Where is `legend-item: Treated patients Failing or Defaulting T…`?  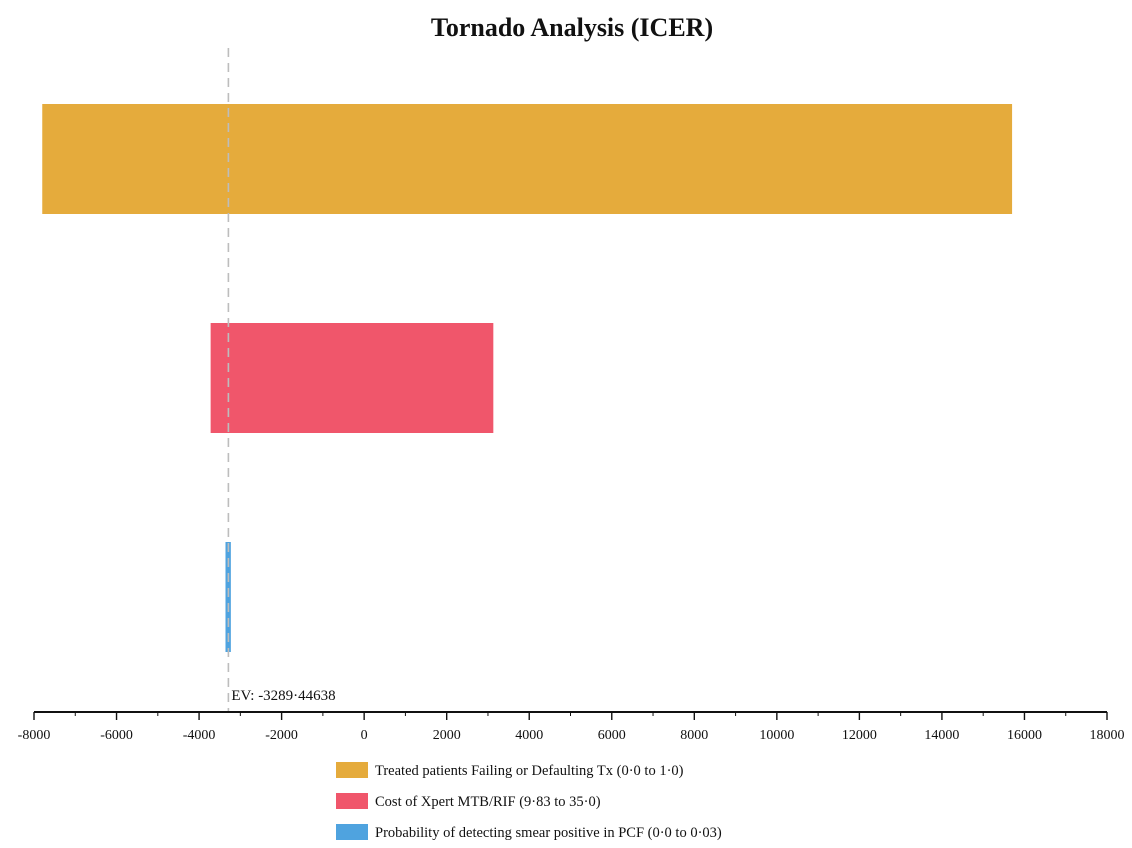
legend-item: Treated patients Failing or Defaulting T… is located at coordinates (510, 770).